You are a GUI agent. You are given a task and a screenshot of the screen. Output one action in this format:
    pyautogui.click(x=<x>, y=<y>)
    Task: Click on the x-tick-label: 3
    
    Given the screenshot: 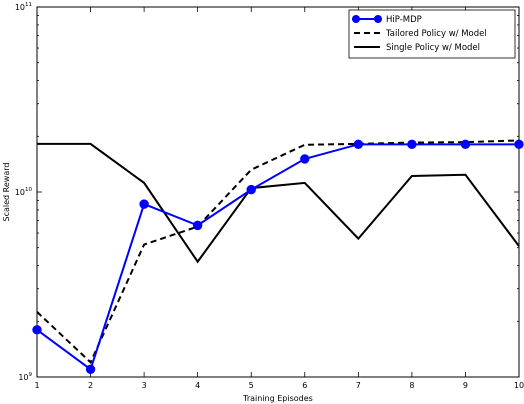 What is the action you would take?
    pyautogui.click(x=144, y=385)
    